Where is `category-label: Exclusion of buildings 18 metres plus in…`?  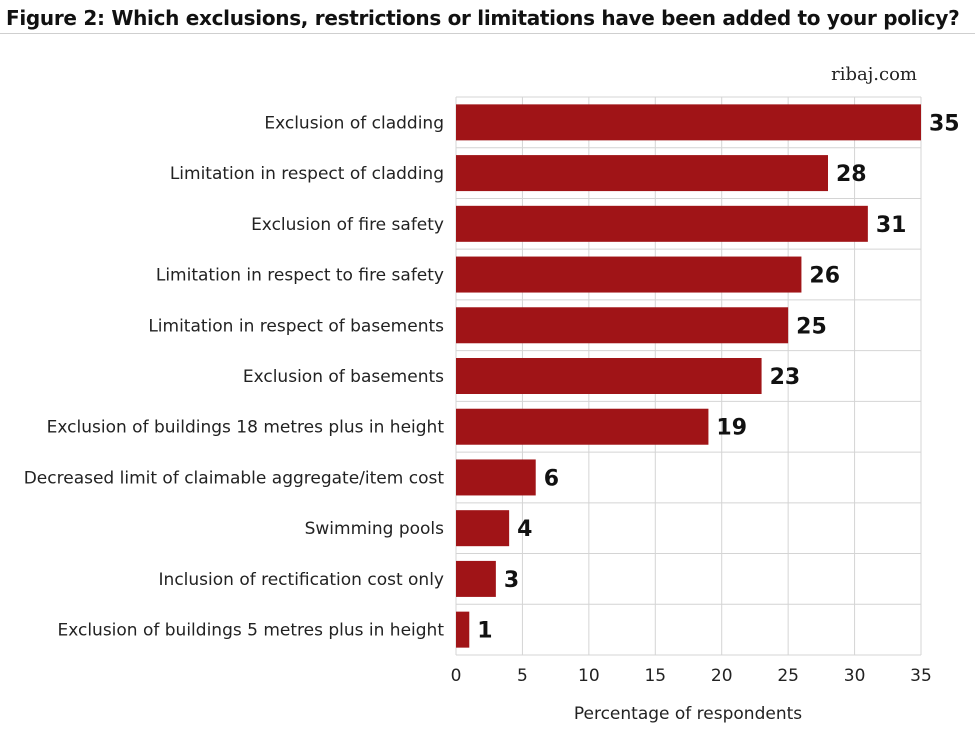 category-label: Exclusion of buildings 18 metres plus in… is located at coordinates (246, 428).